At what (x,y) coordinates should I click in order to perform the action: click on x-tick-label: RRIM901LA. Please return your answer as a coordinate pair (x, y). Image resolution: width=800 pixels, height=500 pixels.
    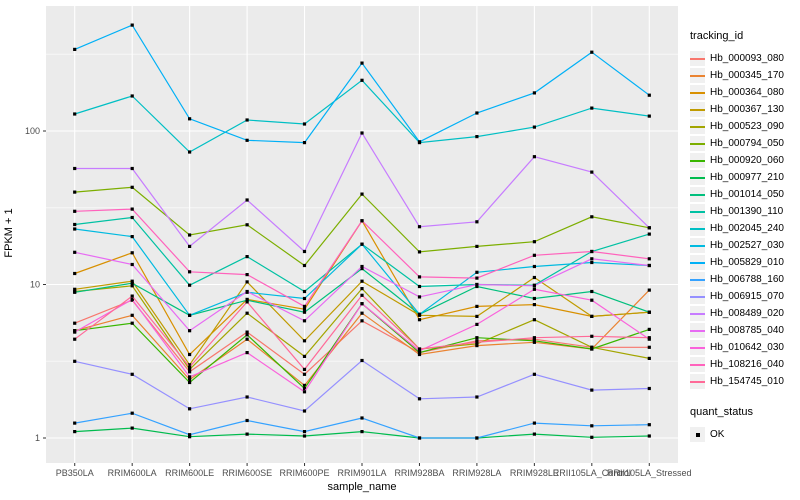
    Looking at the image, I should click on (361, 473).